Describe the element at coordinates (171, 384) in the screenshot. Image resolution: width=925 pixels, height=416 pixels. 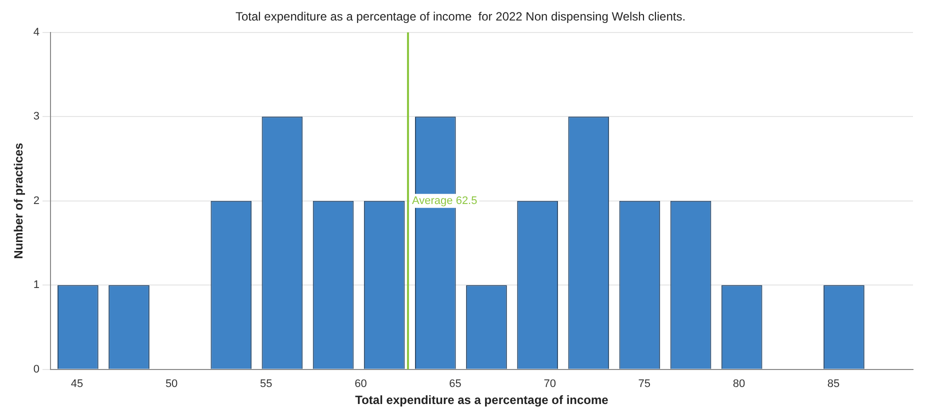
I see `x-tick-label: 50` at that location.